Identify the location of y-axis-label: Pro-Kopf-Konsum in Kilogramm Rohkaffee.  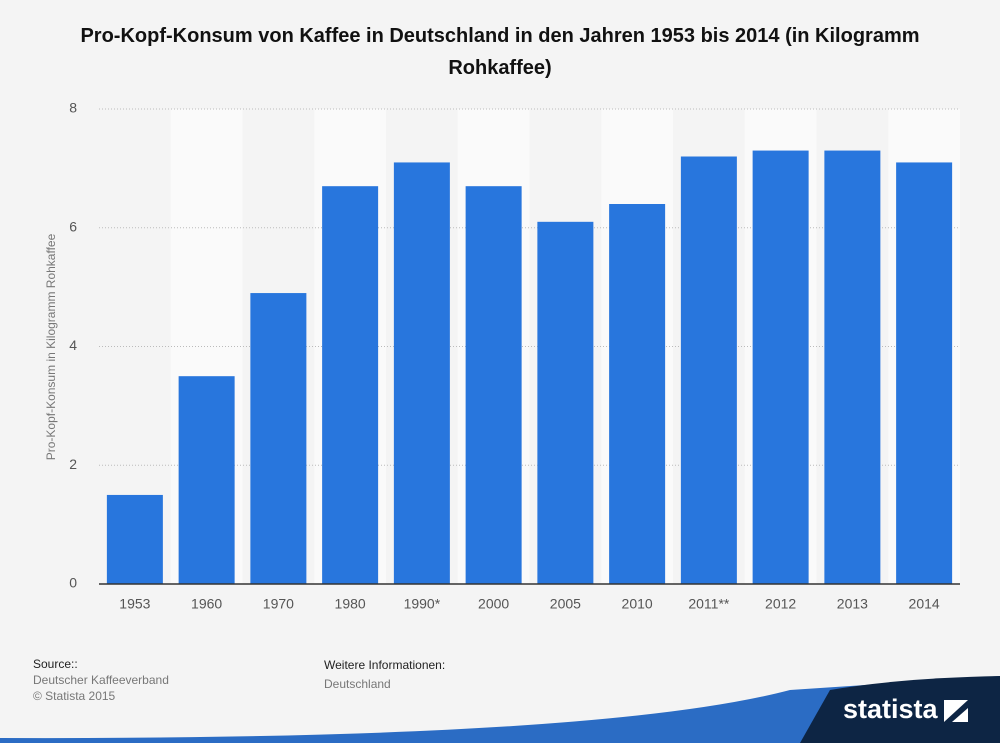
(51, 346).